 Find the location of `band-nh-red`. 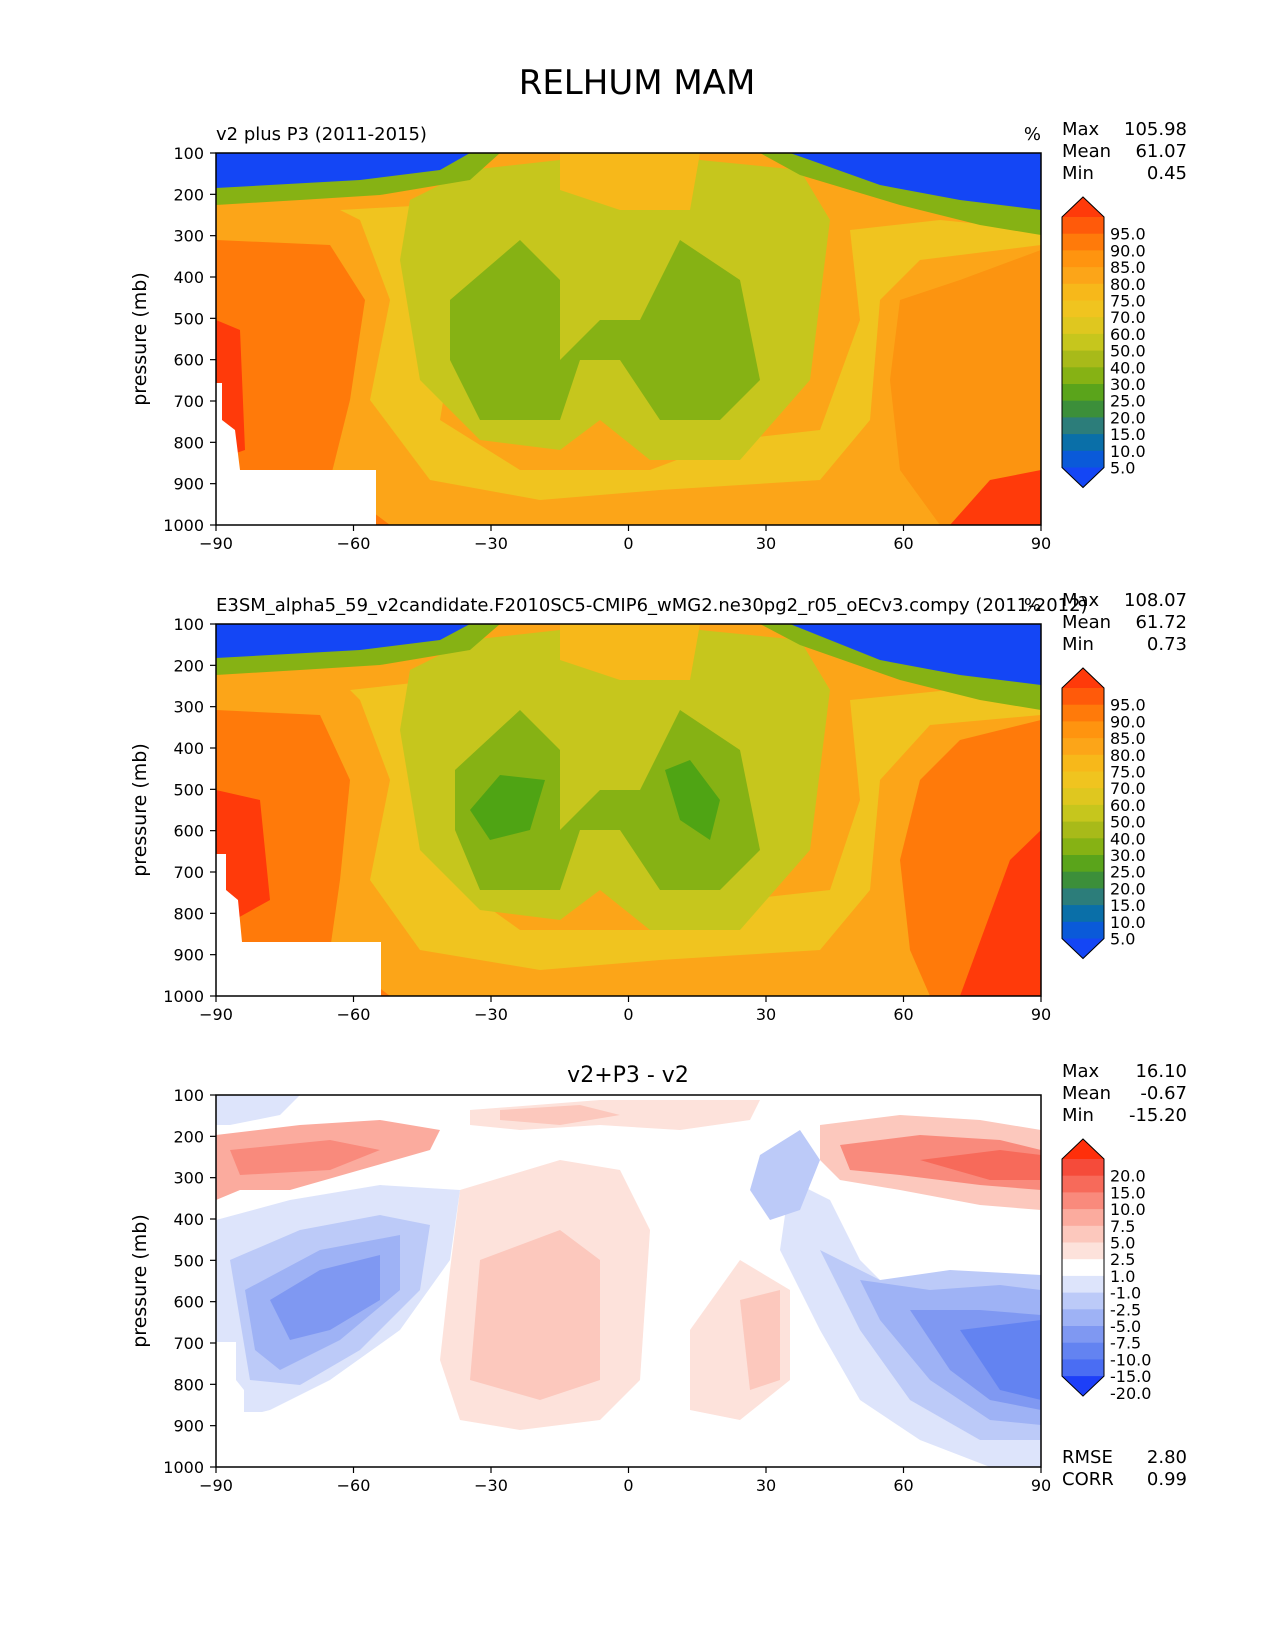

band-nh-red is located at coordinates (1000, 913).